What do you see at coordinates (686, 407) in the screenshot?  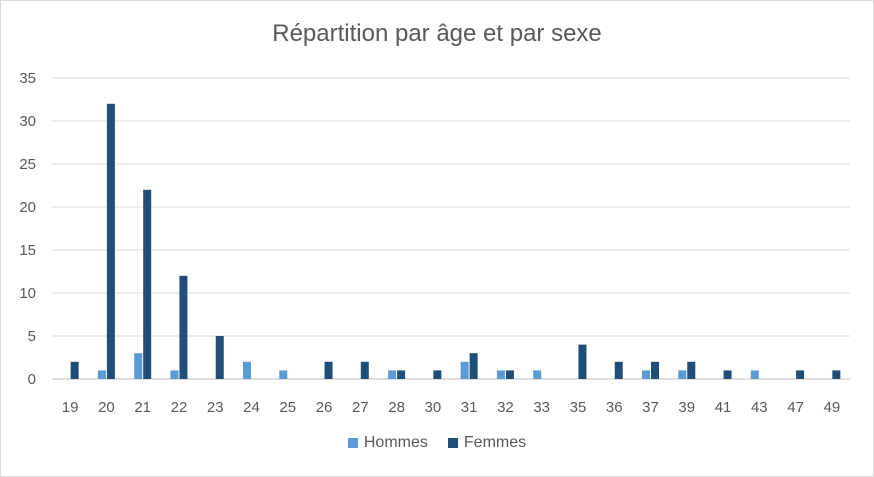 I see `x-tick-label: 39` at bounding box center [686, 407].